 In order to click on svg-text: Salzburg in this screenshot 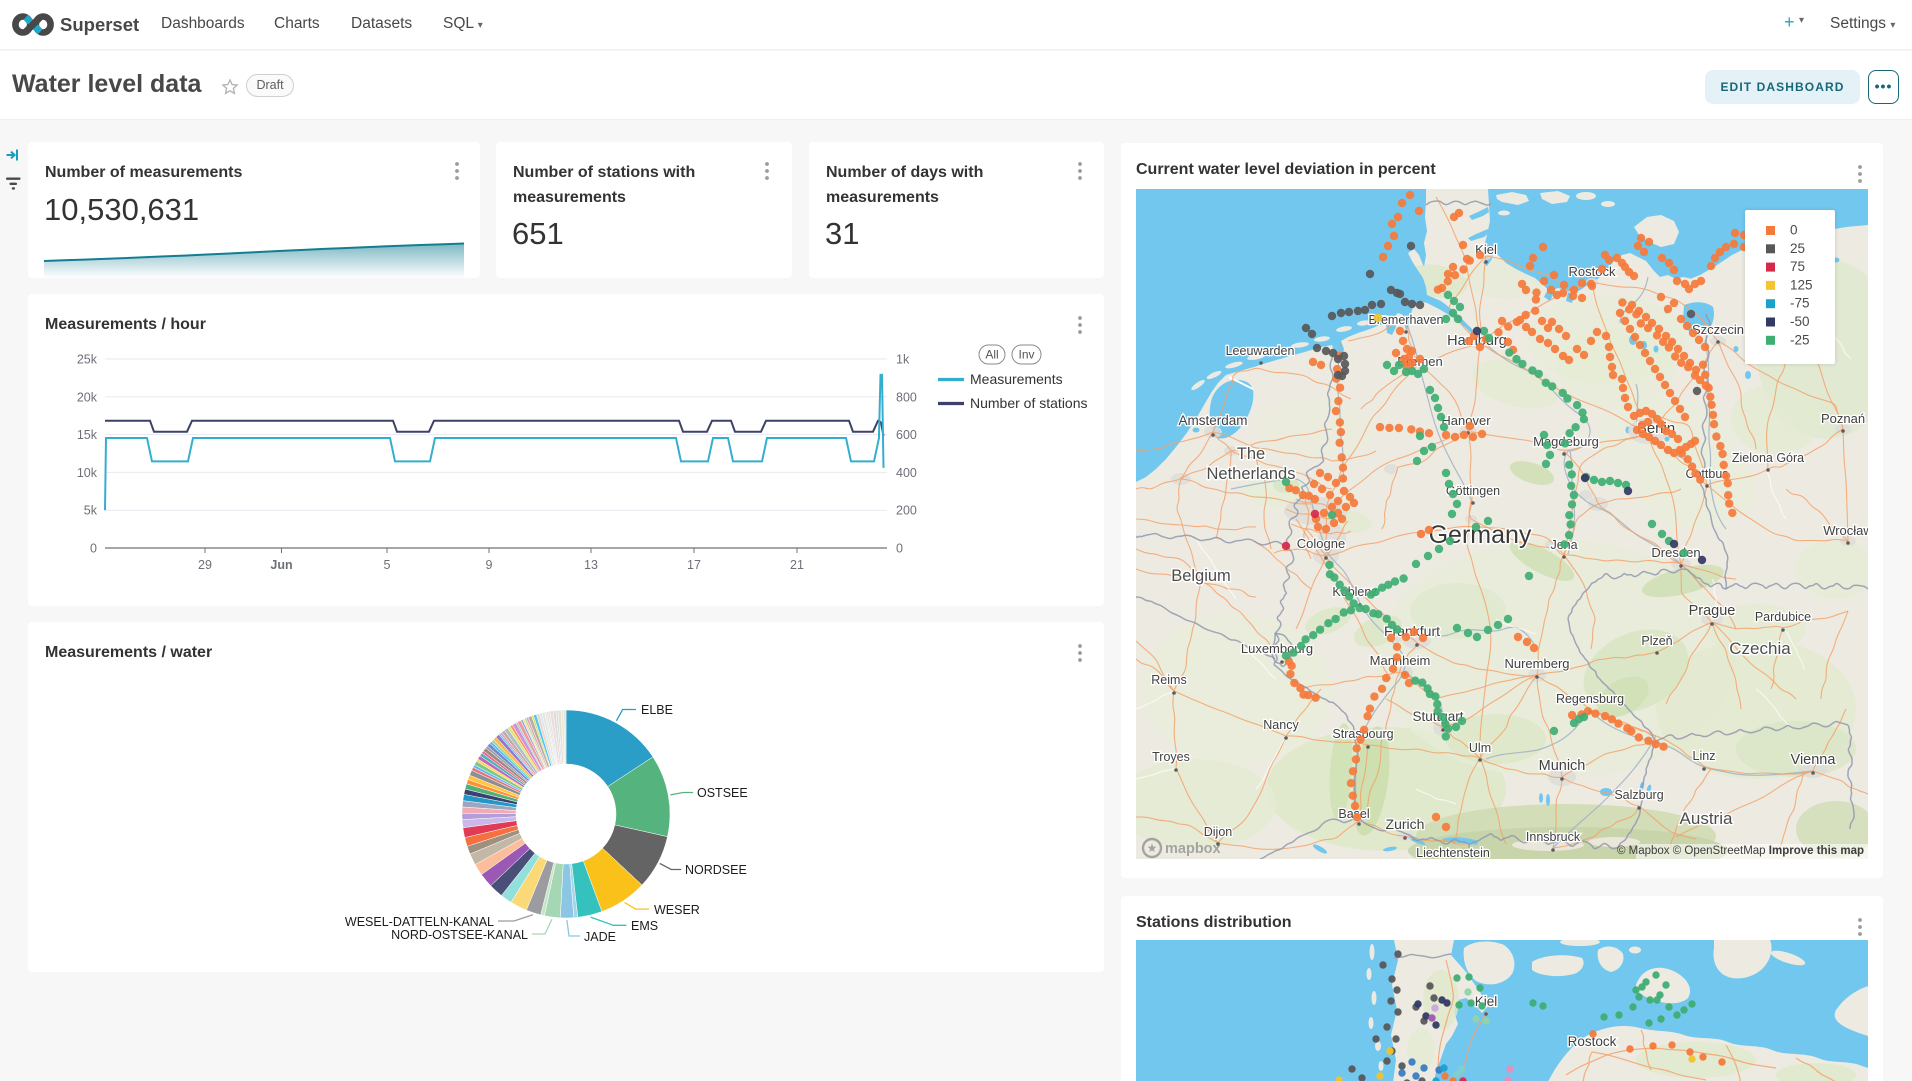, I will do `click(1638, 795)`.